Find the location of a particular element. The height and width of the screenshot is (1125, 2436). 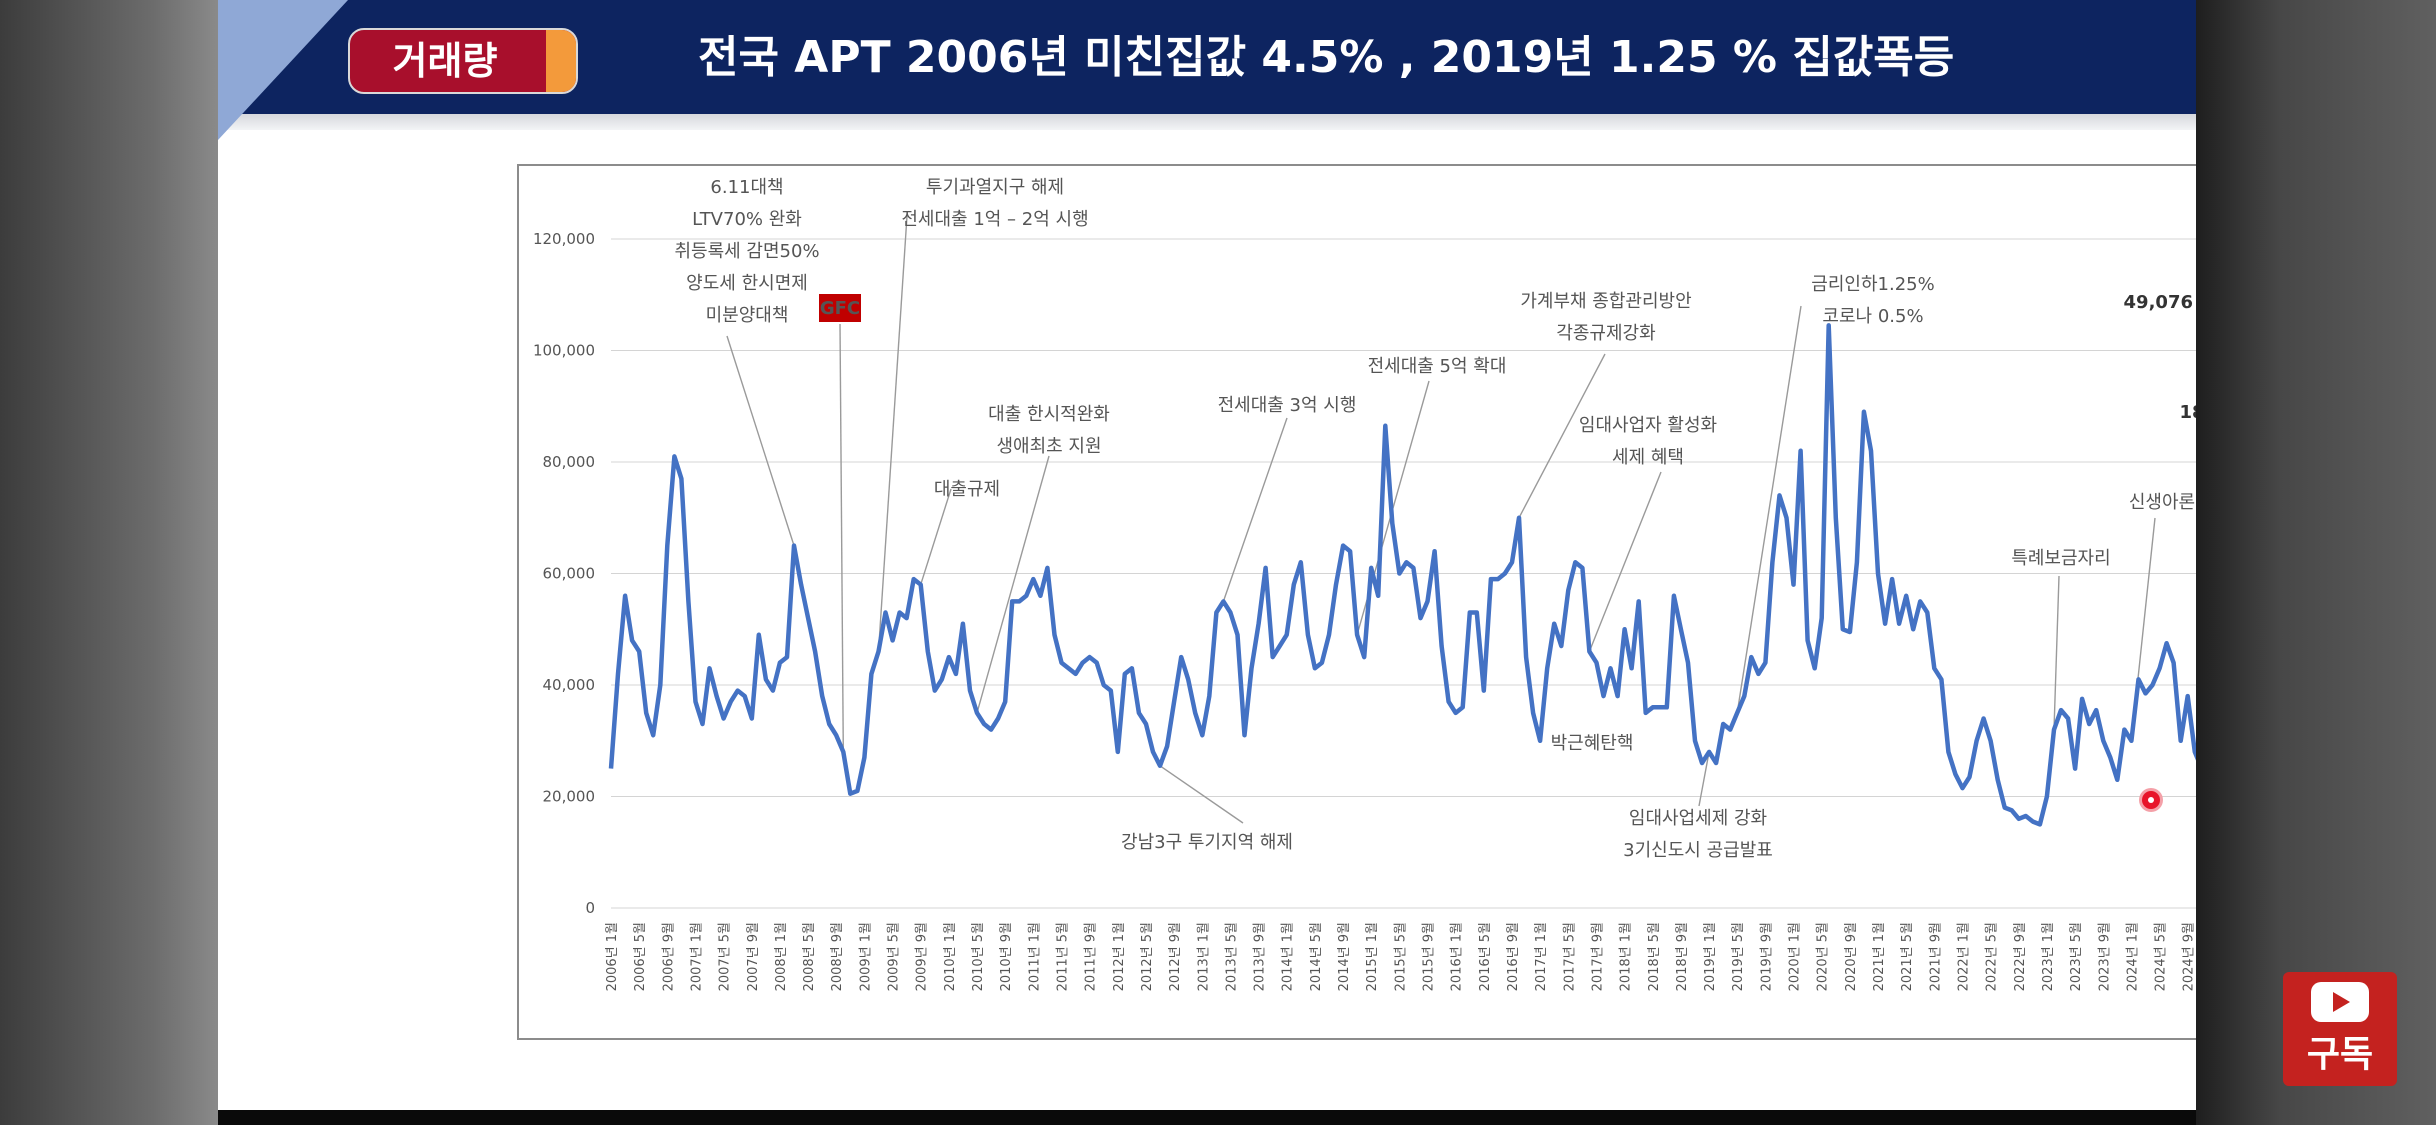

annotation-611-leader is located at coordinates (760, 440).